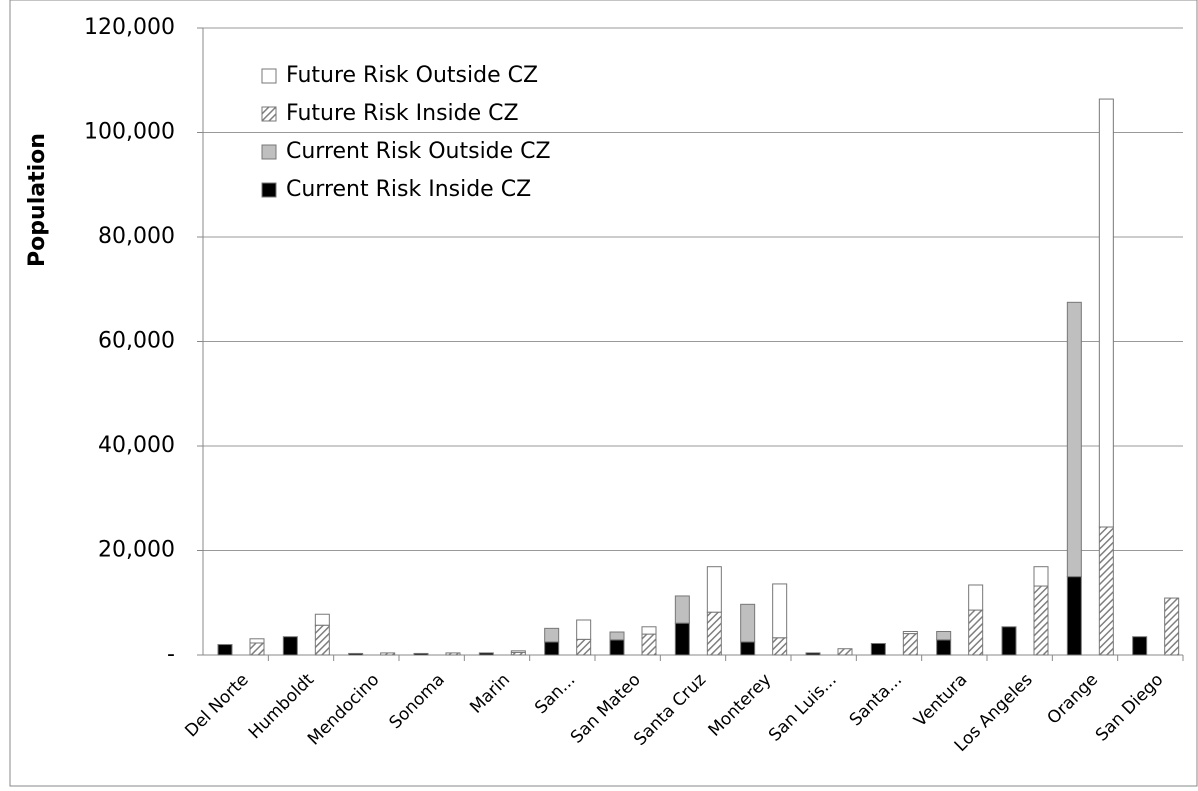 The height and width of the screenshot is (791, 1198). I want to click on y-tick-label: 100,000, so click(129, 132).